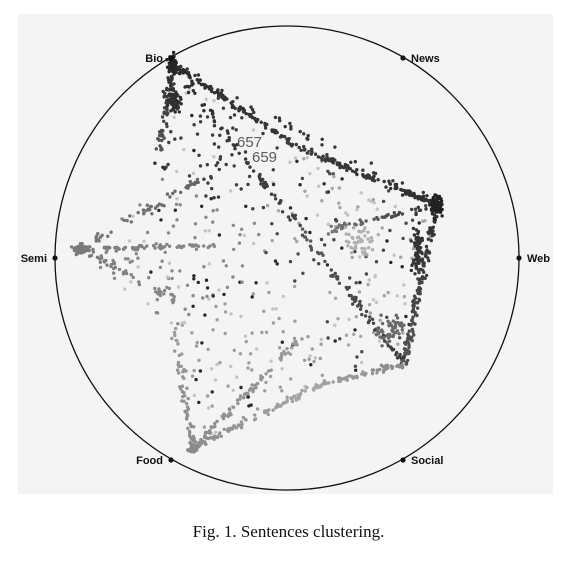 This screenshot has width=577, height=565. I want to click on anchor-marker-web, so click(519, 258).